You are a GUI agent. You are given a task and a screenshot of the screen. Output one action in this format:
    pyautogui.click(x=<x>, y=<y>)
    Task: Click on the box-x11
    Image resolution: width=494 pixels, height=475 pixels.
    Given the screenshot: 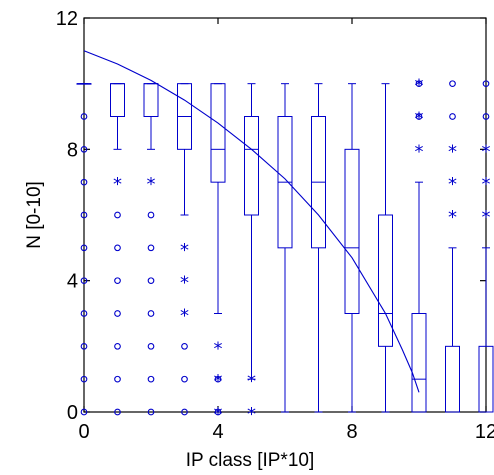 What is the action you would take?
    pyautogui.click(x=452, y=330)
    